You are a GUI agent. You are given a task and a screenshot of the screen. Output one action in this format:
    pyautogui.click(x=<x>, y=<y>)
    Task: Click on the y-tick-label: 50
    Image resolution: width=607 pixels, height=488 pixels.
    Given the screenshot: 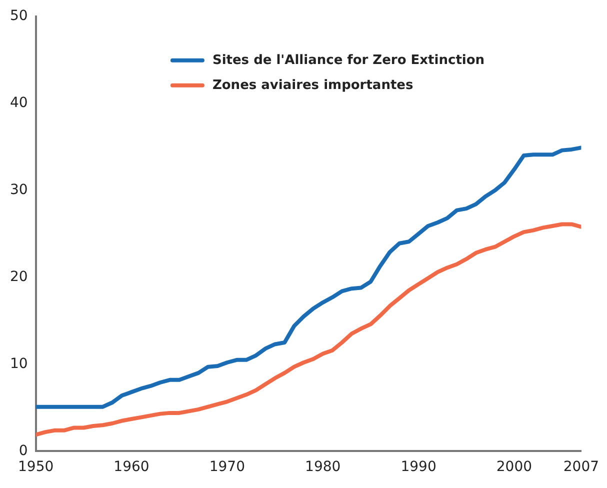 What is the action you would take?
    pyautogui.click(x=19, y=16)
    